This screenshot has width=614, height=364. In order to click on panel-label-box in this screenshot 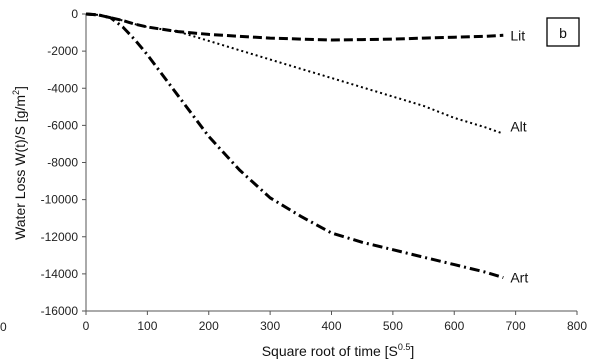, I will do `click(563, 32)`.